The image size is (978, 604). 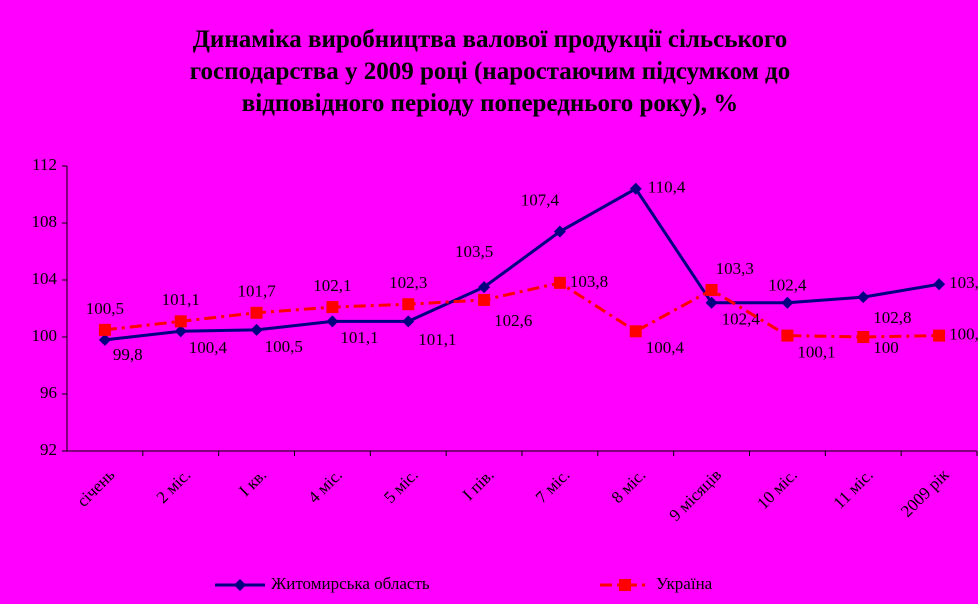 What do you see at coordinates (45, 221) in the screenshot?
I see `y-tick-label: 108` at bounding box center [45, 221].